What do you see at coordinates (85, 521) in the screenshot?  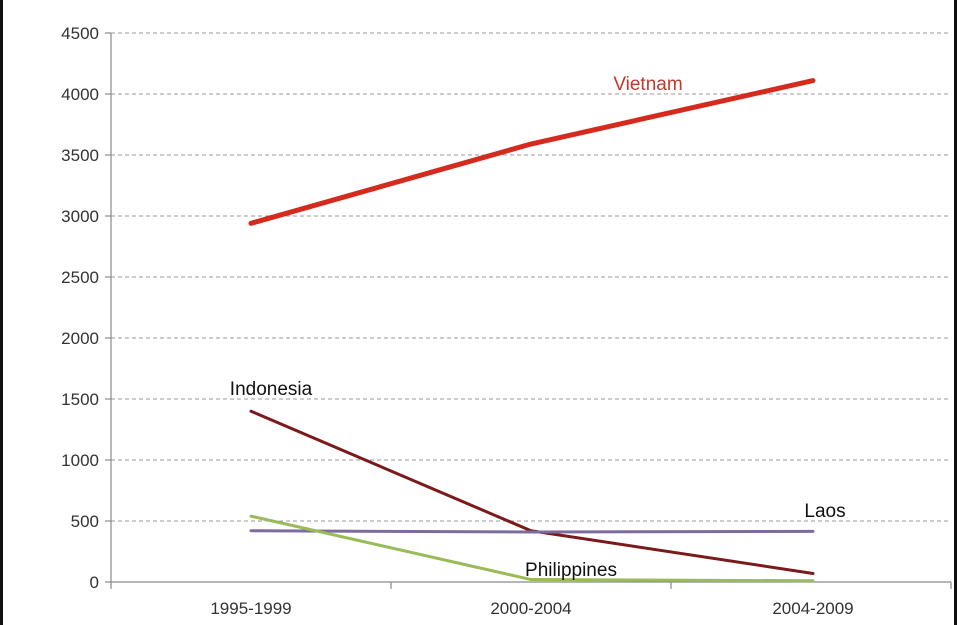 I see `y-tick-label: 500` at bounding box center [85, 521].